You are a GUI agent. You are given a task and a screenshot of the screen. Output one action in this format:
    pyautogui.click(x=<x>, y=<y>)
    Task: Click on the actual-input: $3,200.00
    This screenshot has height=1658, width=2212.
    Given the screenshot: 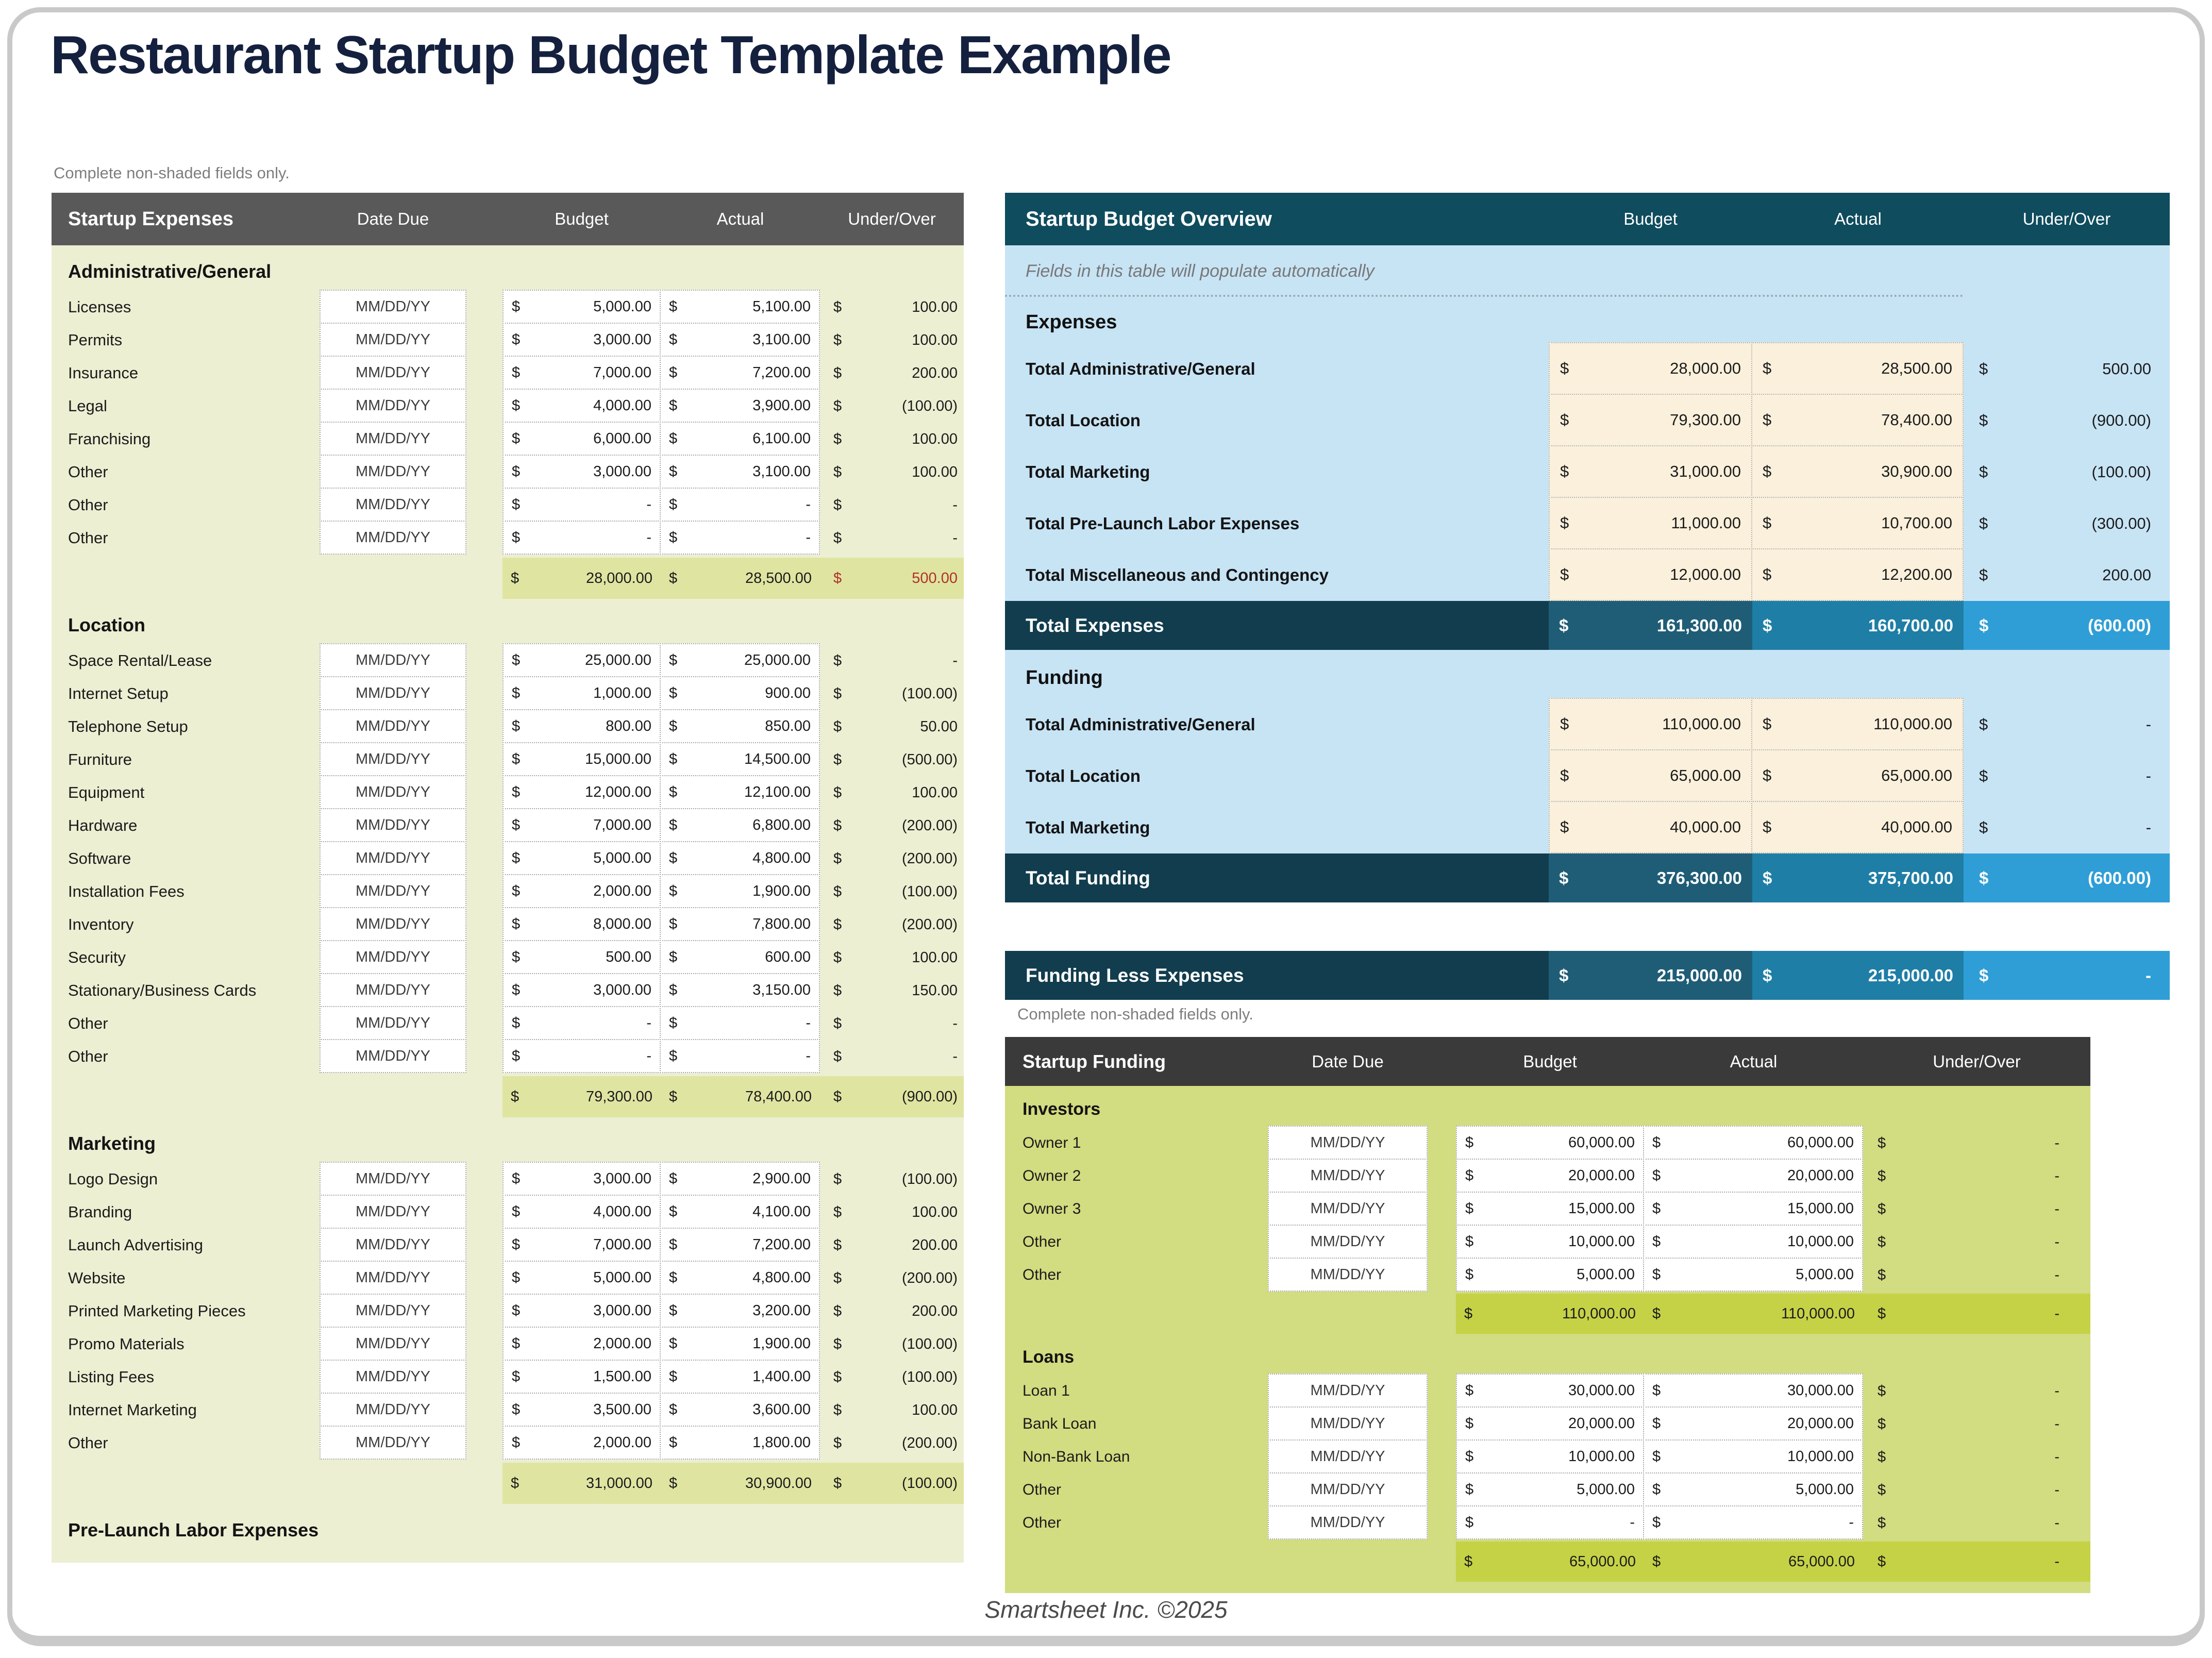 What is the action you would take?
    pyautogui.click(x=740, y=1311)
    